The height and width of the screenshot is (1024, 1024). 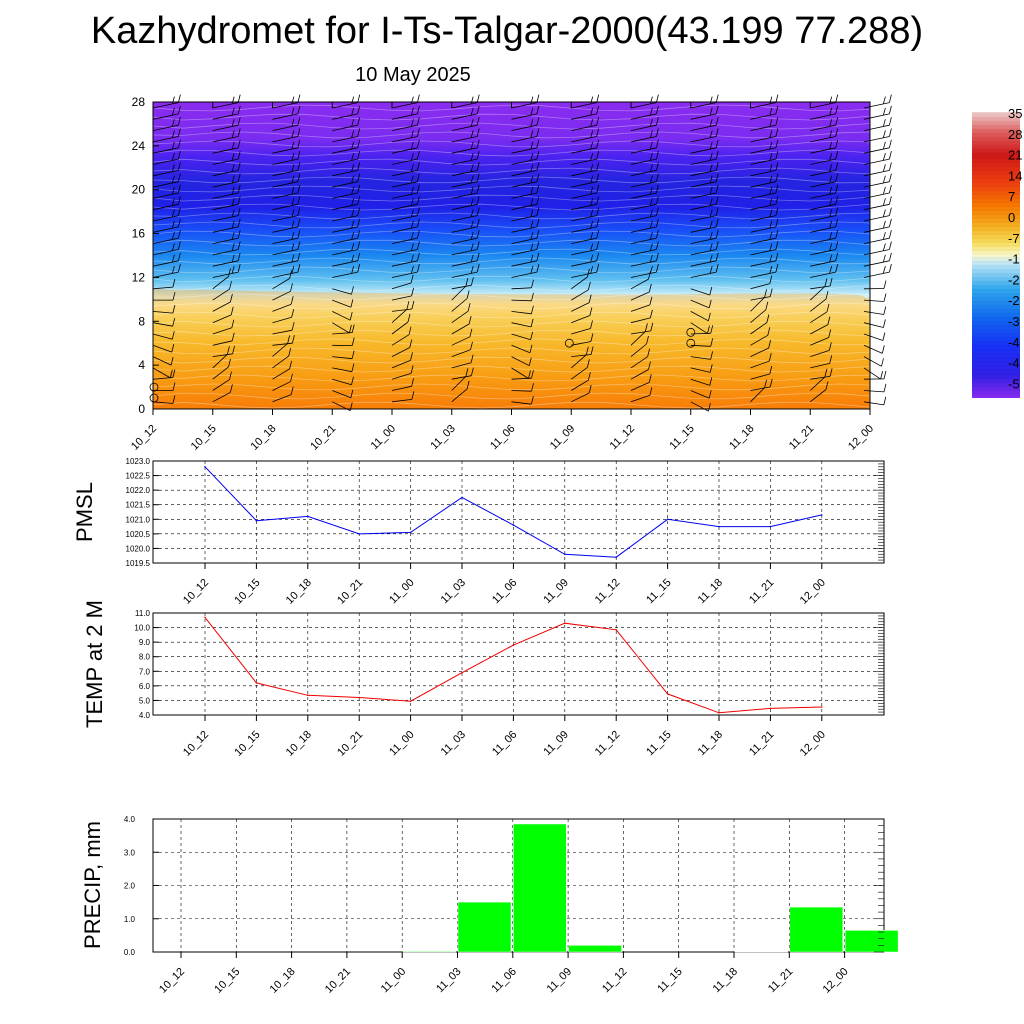 I want to click on heatmap-y-tick-label: 0, so click(x=141, y=409).